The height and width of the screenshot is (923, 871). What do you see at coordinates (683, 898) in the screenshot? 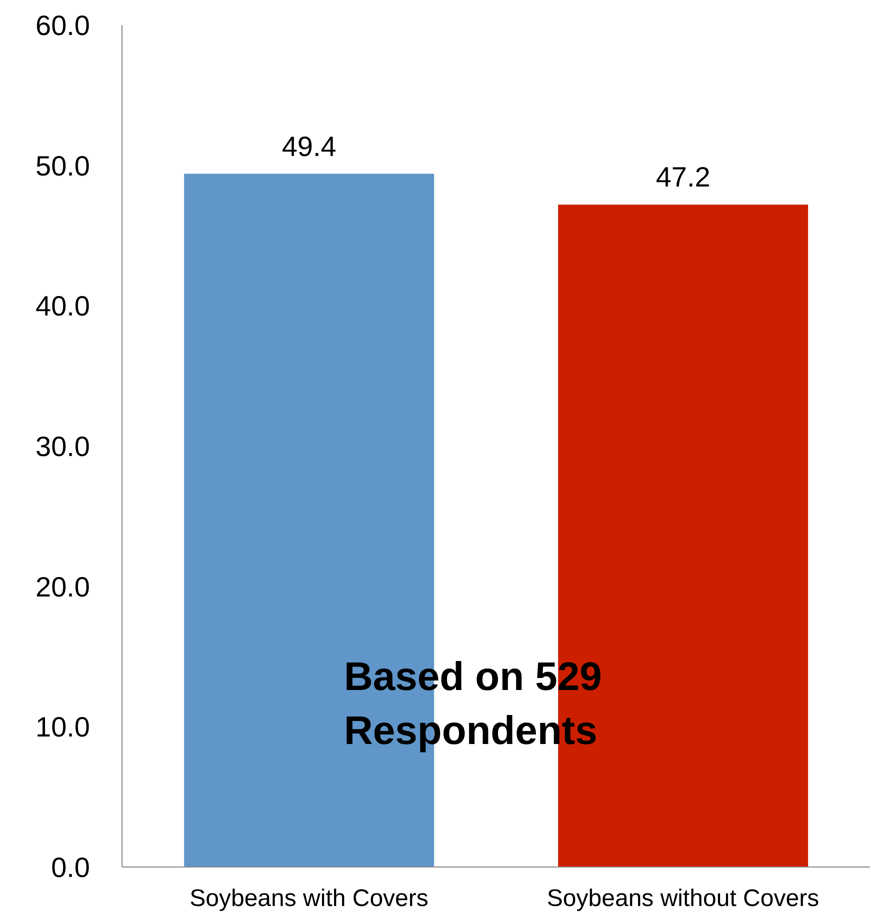
I see `x-tick-label: Soybeans without Covers` at bounding box center [683, 898].